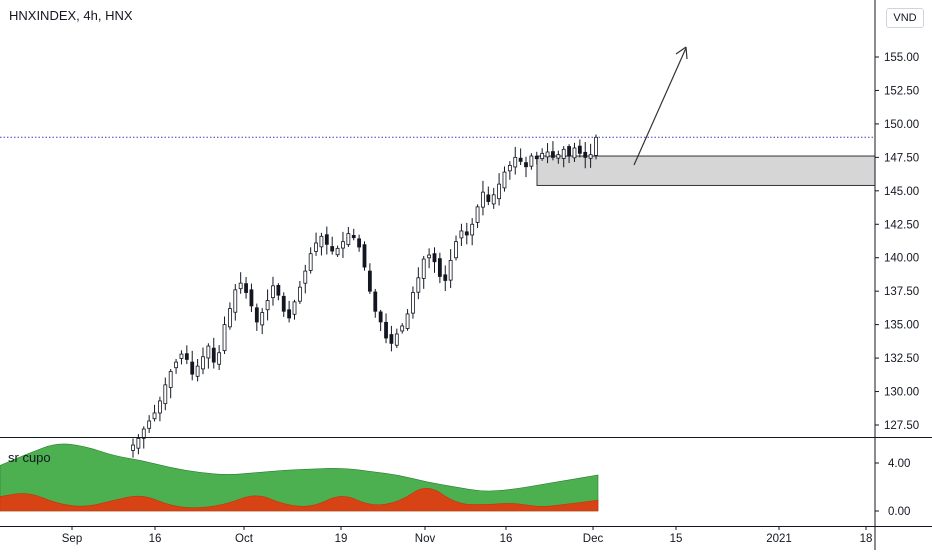 Image resolution: width=932 pixels, height=555 pixels. What do you see at coordinates (901, 58) in the screenshot?
I see `y-tick-label: 155.00` at bounding box center [901, 58].